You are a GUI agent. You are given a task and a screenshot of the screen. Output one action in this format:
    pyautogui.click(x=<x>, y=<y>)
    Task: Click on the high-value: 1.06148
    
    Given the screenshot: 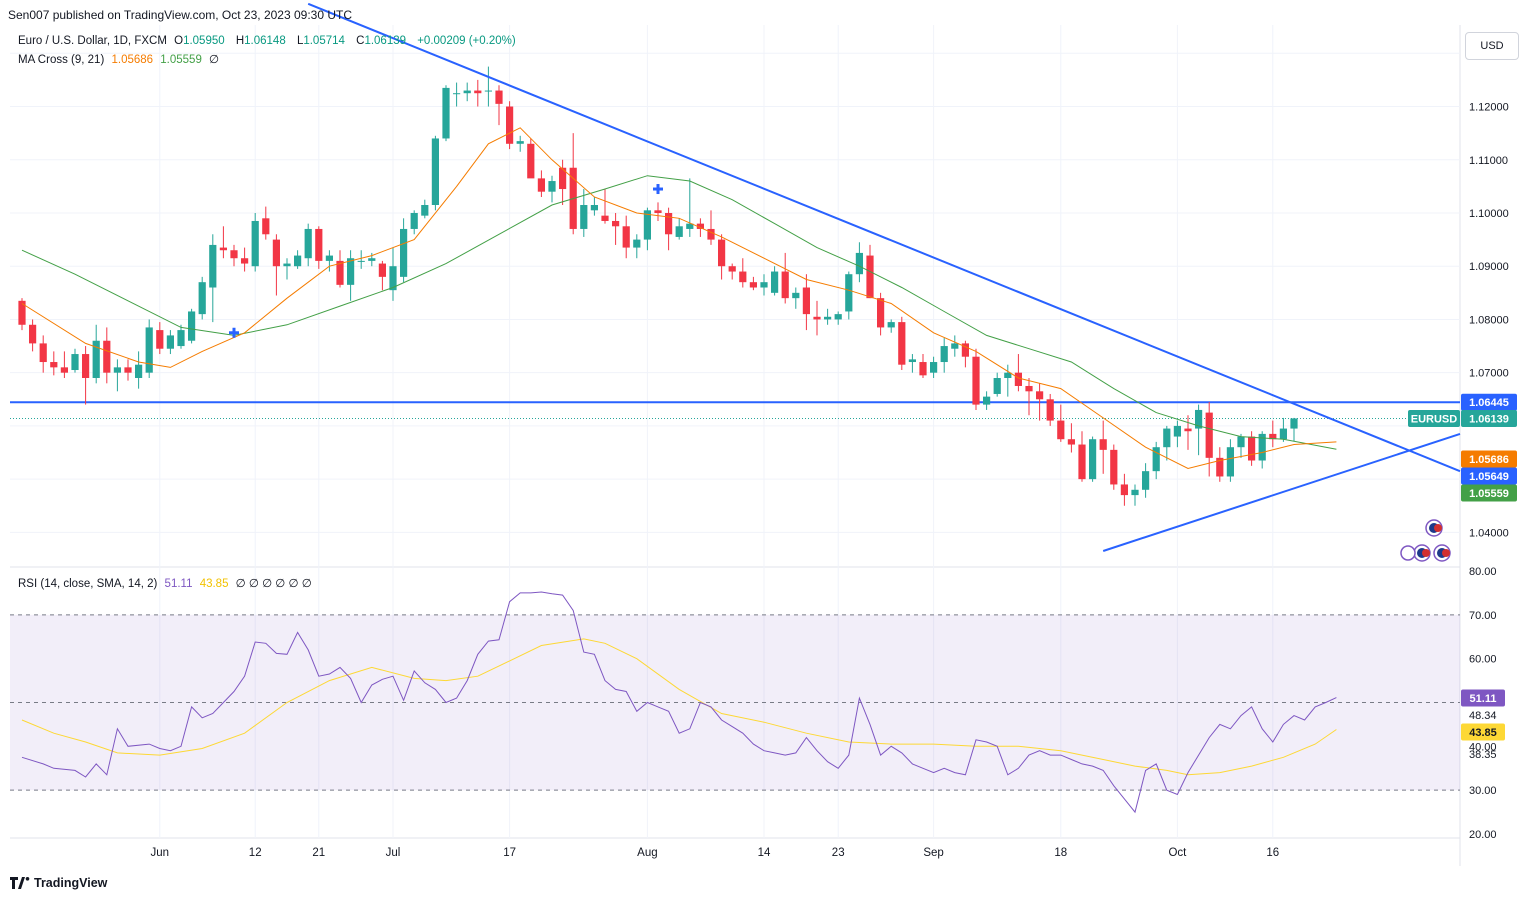 What is the action you would take?
    pyautogui.click(x=265, y=41)
    